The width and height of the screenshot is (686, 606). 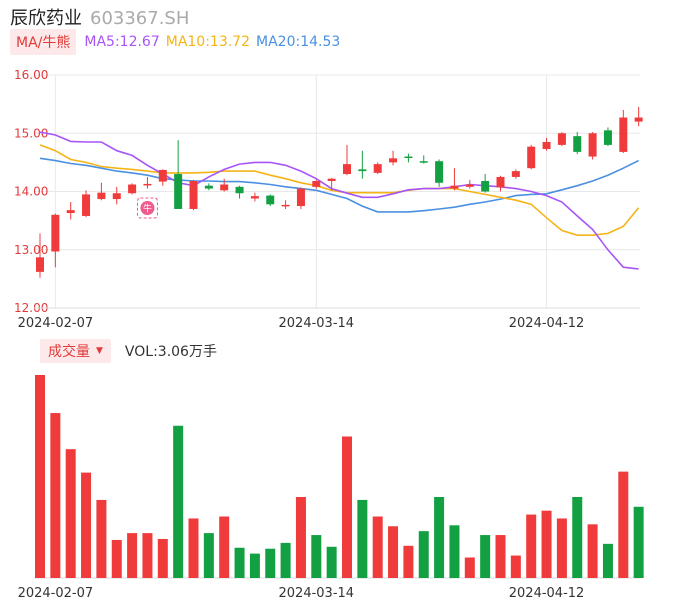 What do you see at coordinates (31, 133) in the screenshot?
I see `y-tick-label: 15.00` at bounding box center [31, 133].